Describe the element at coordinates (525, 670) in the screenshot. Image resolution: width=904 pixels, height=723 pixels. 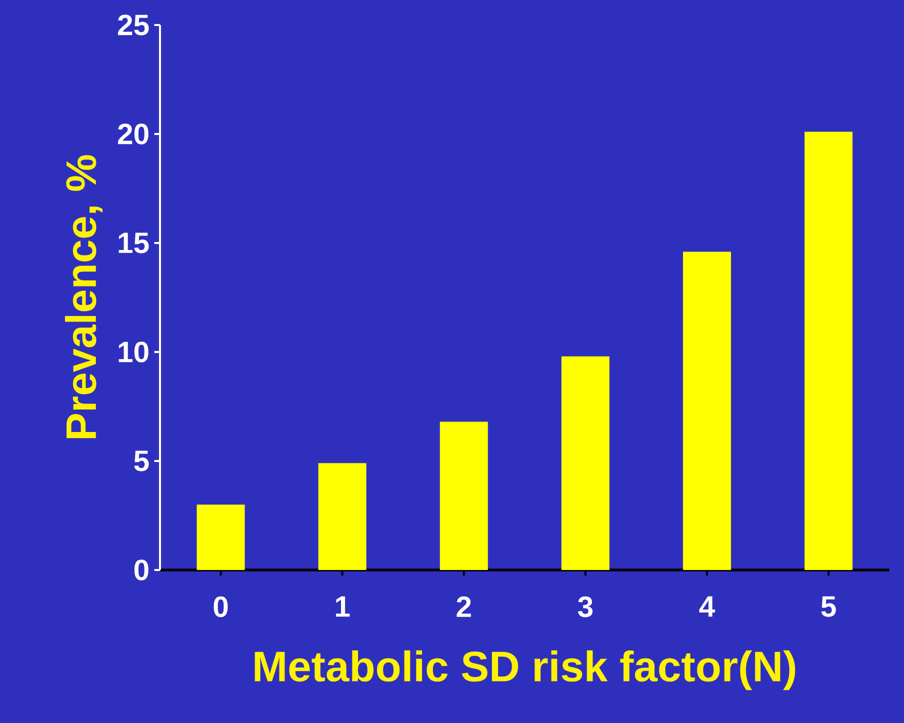
I see `x-axis-title: Metabolic SD risk factor(N)` at that location.